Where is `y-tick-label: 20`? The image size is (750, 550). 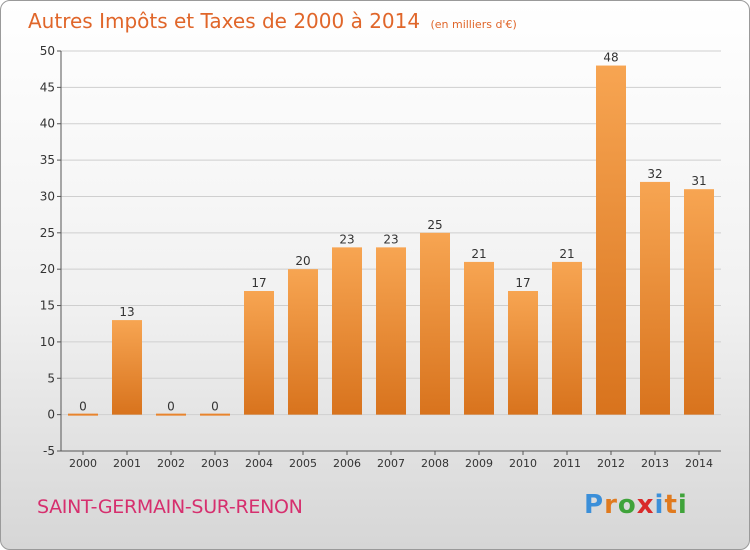
y-tick-label: 20 is located at coordinates (47, 269).